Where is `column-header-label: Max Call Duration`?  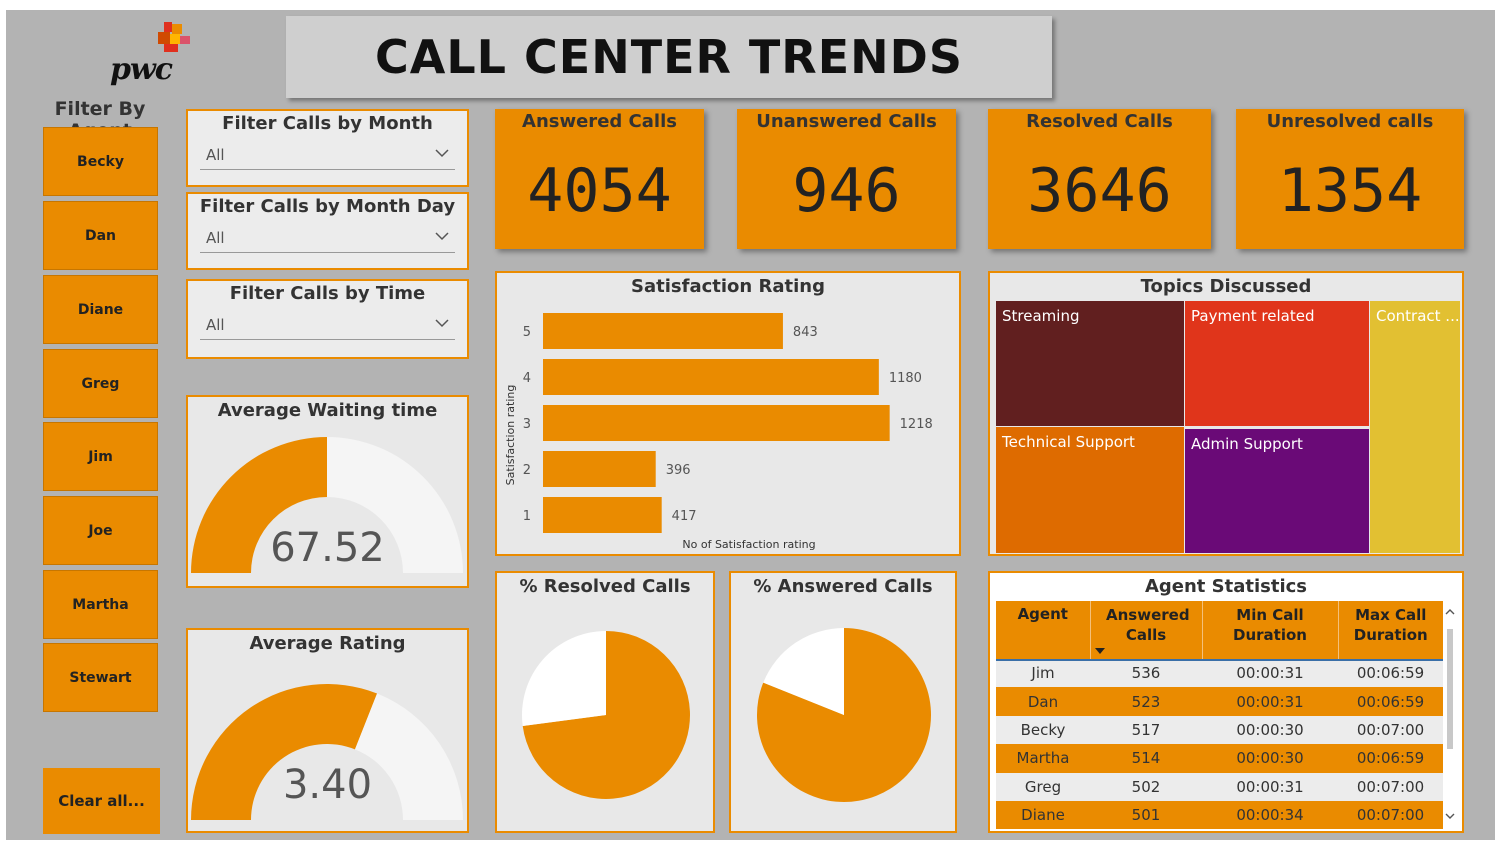
column-header-label: Max Call Duration is located at coordinates (1390, 625).